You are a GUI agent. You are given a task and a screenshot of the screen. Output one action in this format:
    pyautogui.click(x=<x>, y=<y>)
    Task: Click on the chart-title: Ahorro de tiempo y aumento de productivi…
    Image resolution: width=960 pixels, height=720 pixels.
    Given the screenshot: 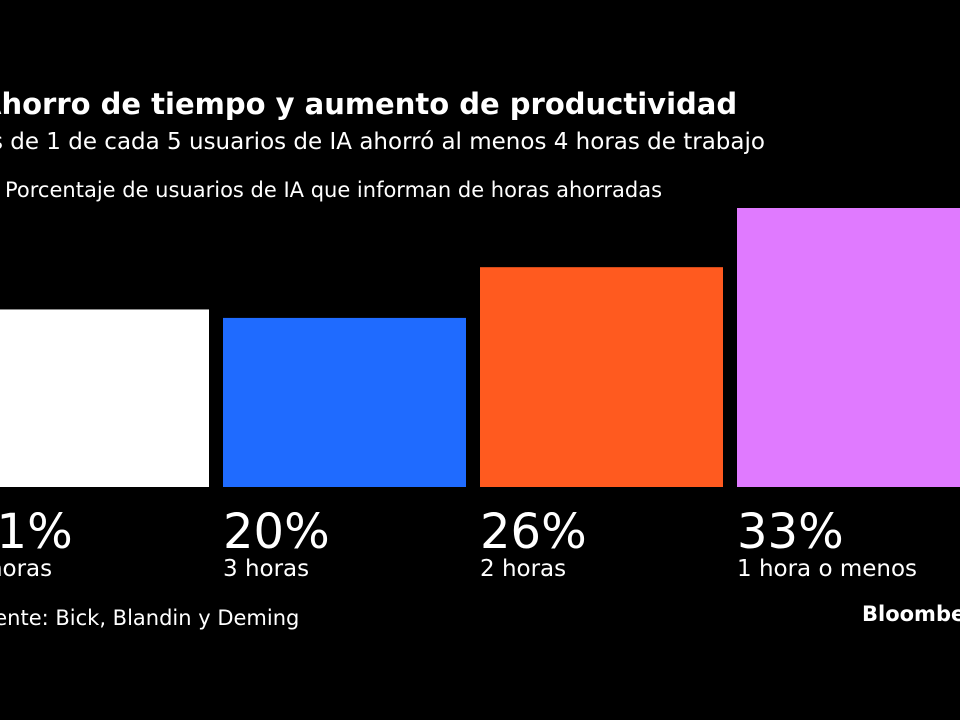 What is the action you would take?
    pyautogui.click(x=368, y=104)
    